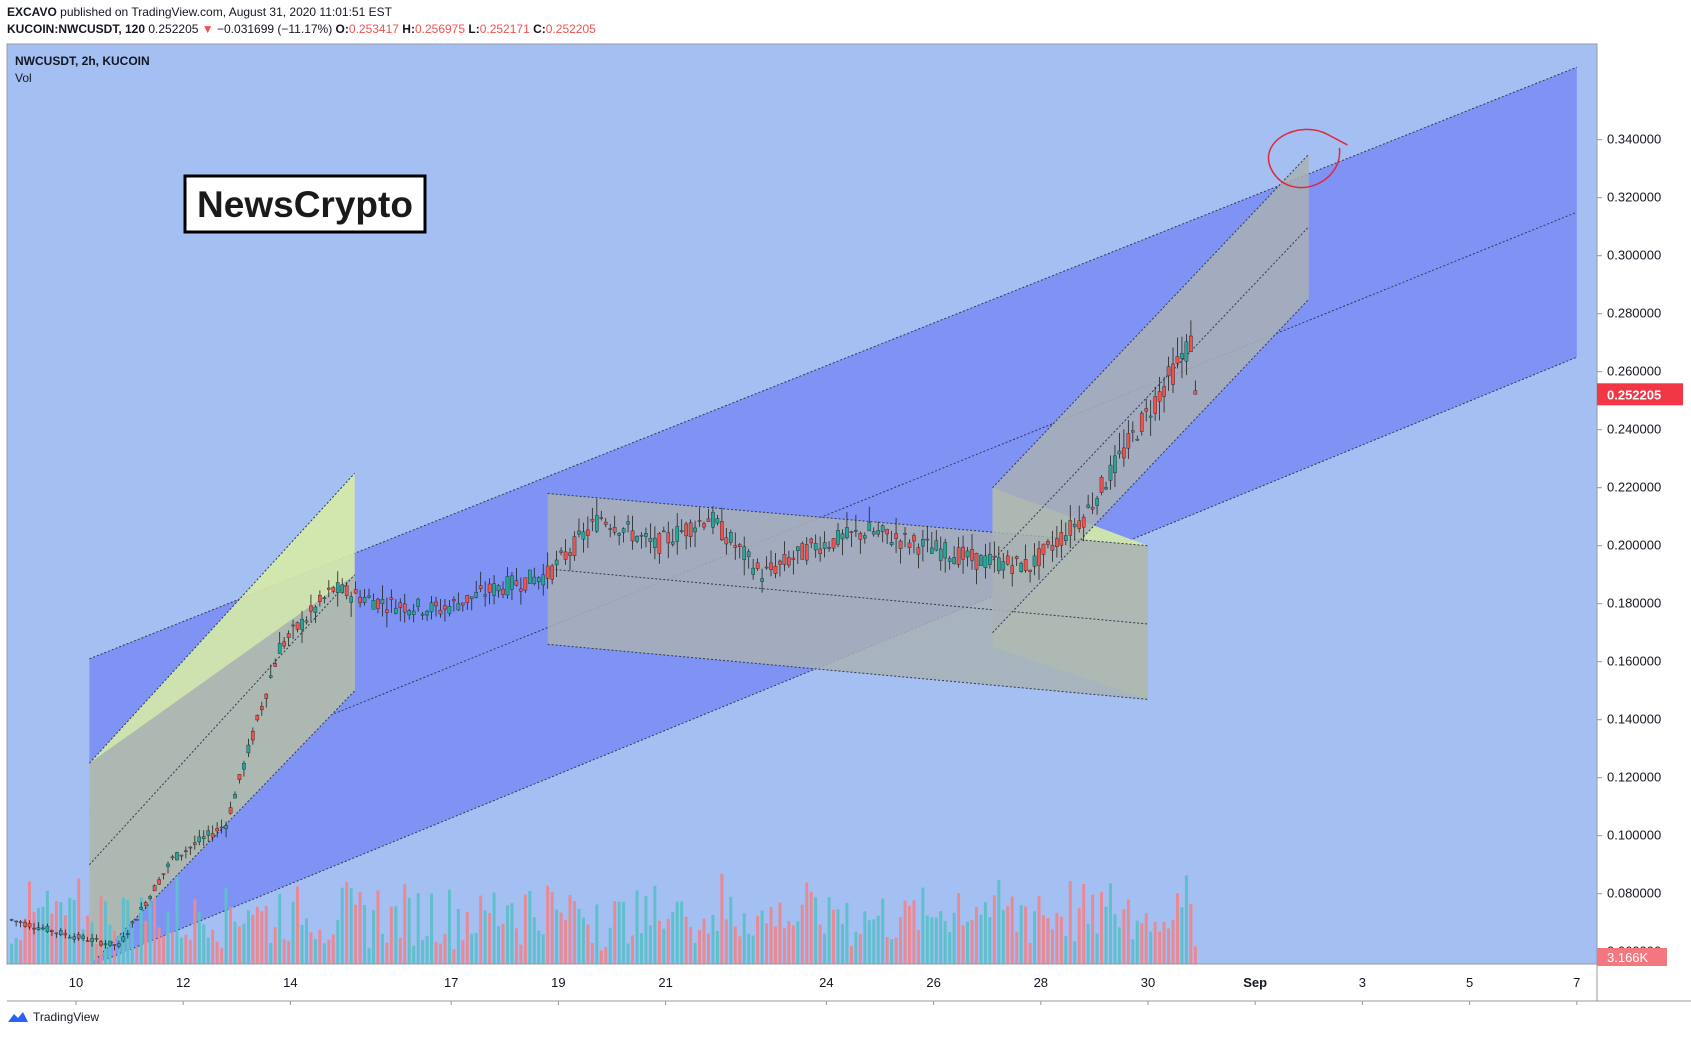 The image size is (1691, 1038). What do you see at coordinates (18, 1017) in the screenshot?
I see `tradingview-logo-icon` at bounding box center [18, 1017].